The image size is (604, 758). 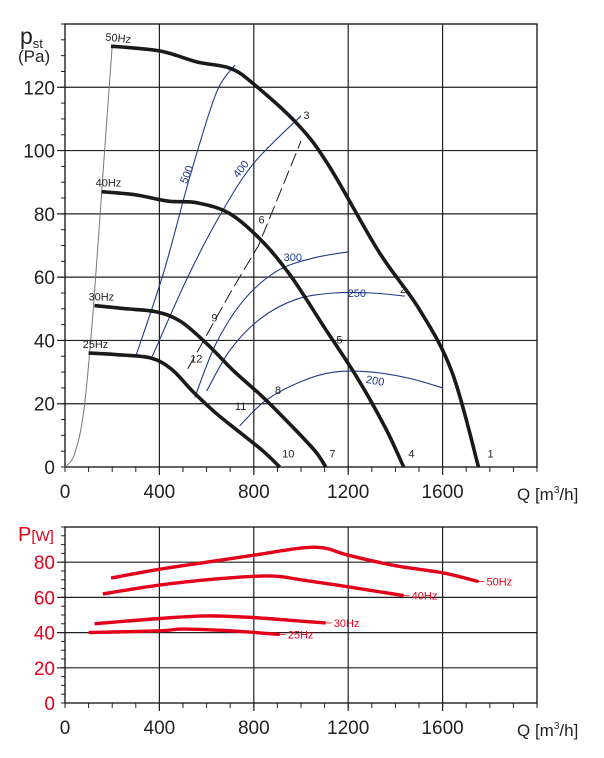 What do you see at coordinates (339, 341) in the screenshot?
I see `operating-point-label: 5` at bounding box center [339, 341].